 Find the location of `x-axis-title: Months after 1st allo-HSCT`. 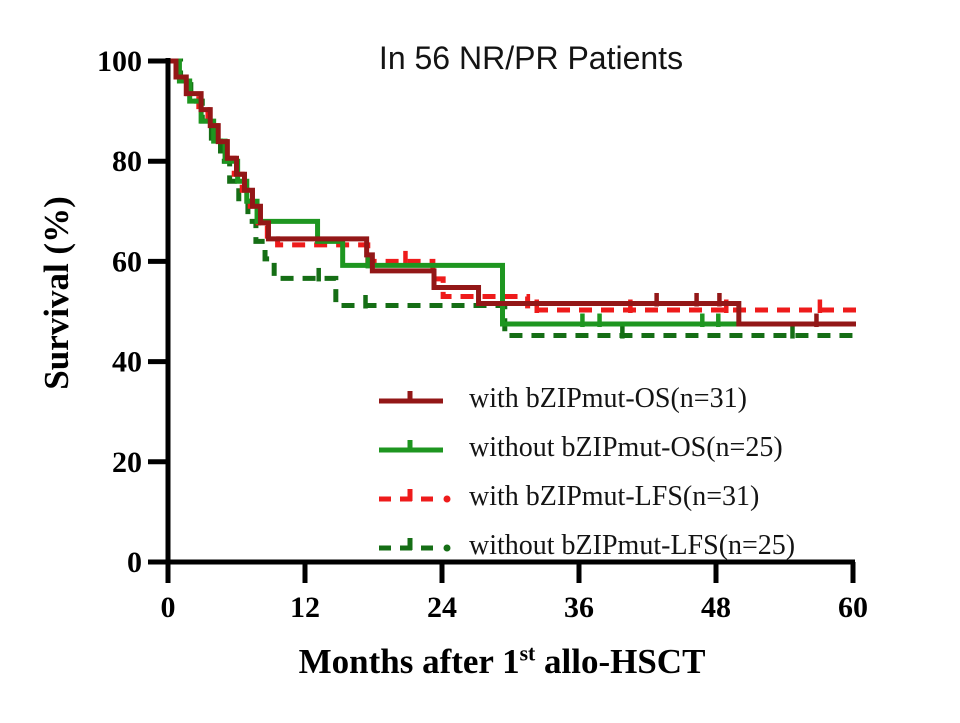

x-axis-title: Months after 1st allo-HSCT is located at coordinates (502, 662).